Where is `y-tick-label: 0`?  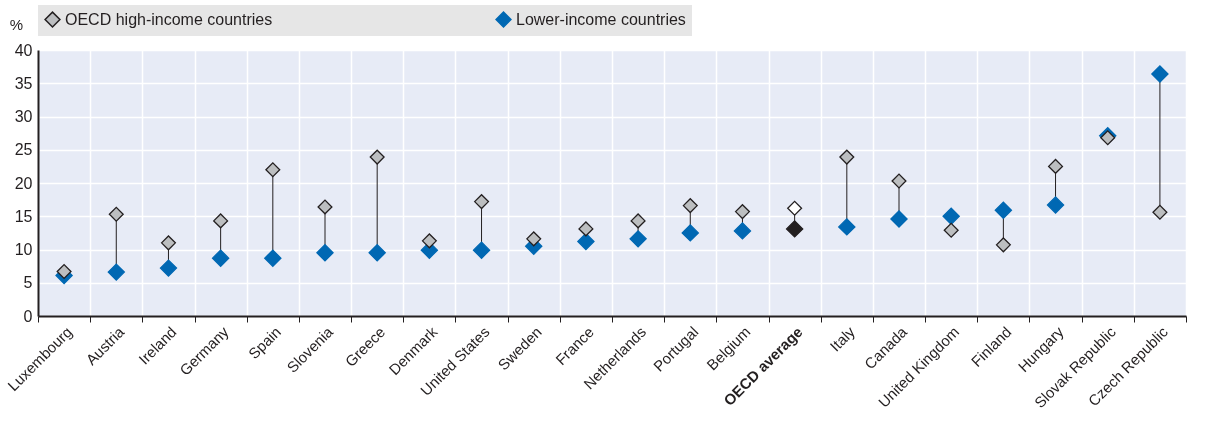 y-tick-label: 0 is located at coordinates (28, 316).